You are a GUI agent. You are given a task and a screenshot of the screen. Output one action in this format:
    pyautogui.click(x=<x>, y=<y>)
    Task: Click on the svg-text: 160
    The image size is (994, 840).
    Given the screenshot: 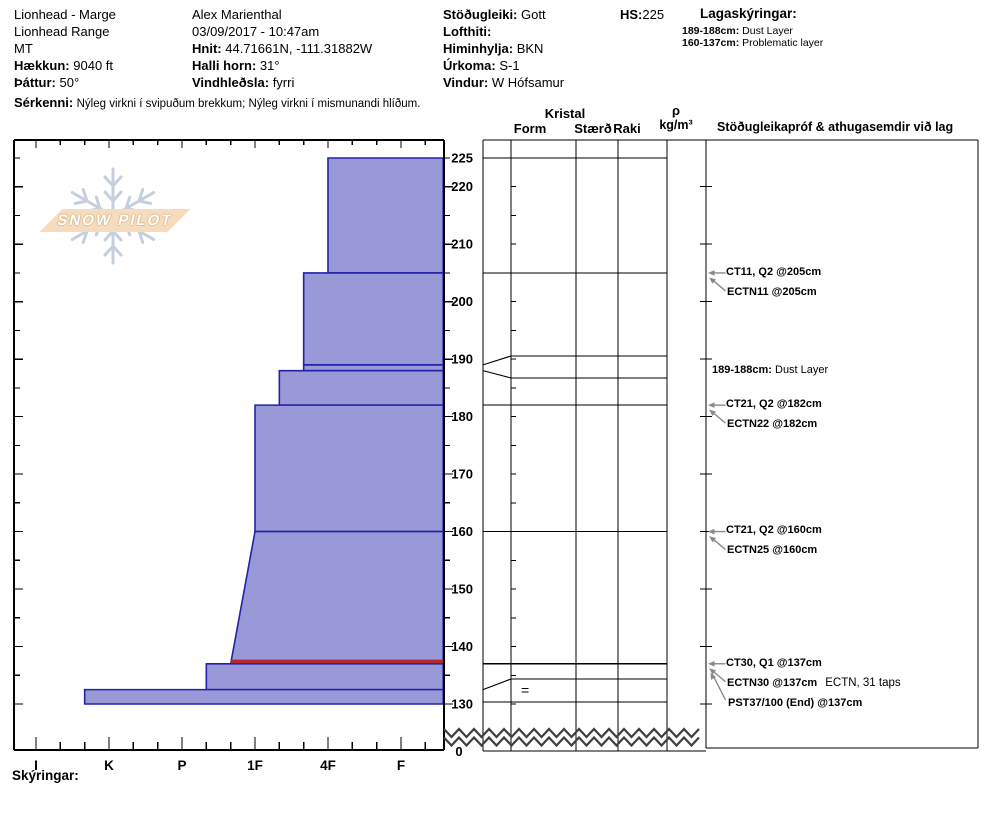 What is the action you would take?
    pyautogui.click(x=462, y=531)
    